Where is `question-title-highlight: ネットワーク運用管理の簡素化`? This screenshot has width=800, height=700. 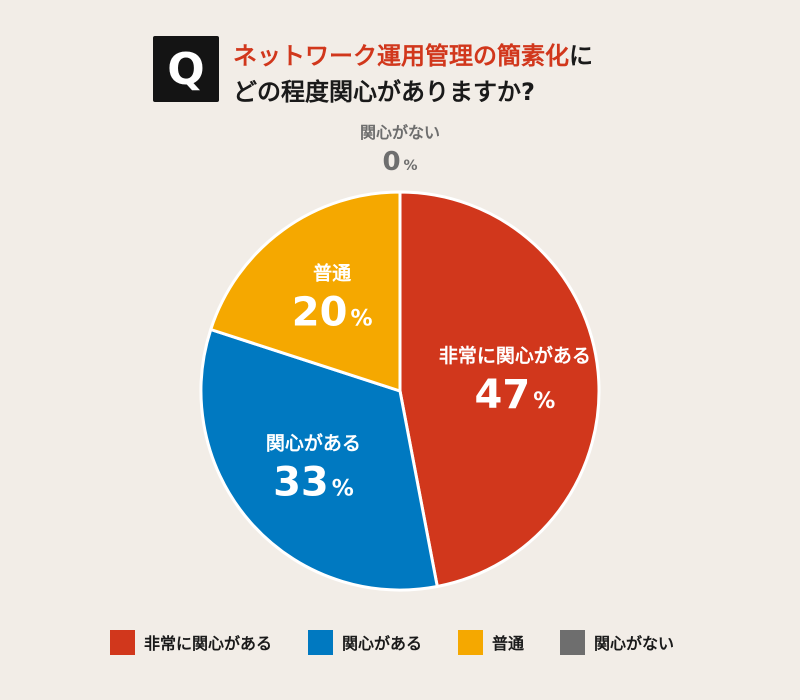 question-title-highlight: ネットワーク運用管理の簡素化 is located at coordinates (401, 56).